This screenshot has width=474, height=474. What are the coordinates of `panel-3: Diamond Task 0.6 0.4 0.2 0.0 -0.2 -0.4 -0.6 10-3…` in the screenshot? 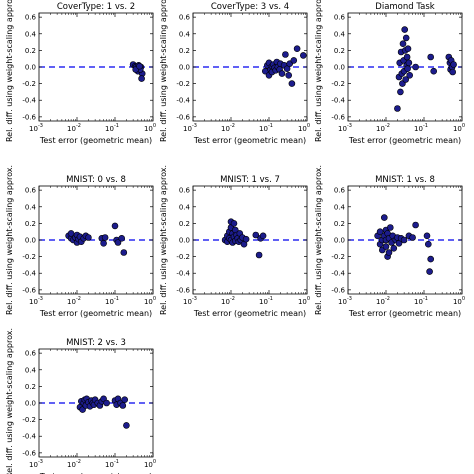 It's located at (389, 72).